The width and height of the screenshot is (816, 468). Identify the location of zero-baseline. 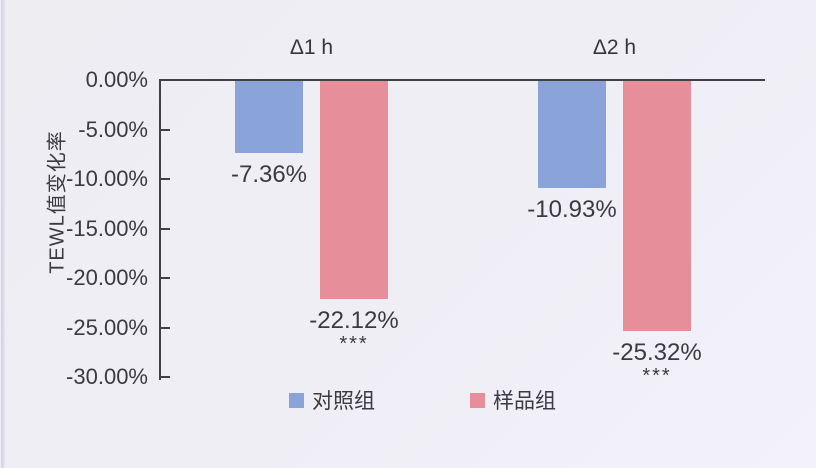
(462, 80).